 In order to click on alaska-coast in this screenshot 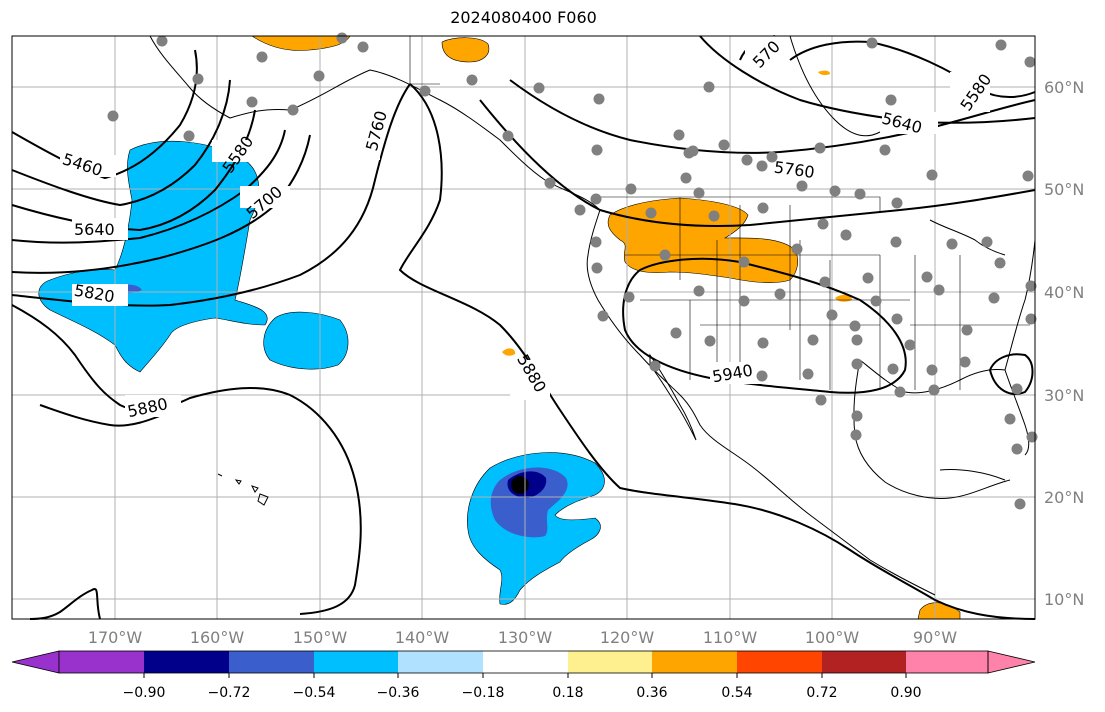, I will do `click(375, 123)`.